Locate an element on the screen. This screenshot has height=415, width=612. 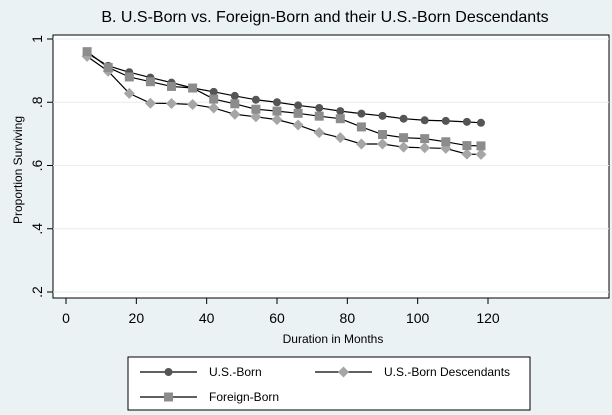
x-axis: 0 20 40 60 80 100 120 is located at coordinates (281, 312).